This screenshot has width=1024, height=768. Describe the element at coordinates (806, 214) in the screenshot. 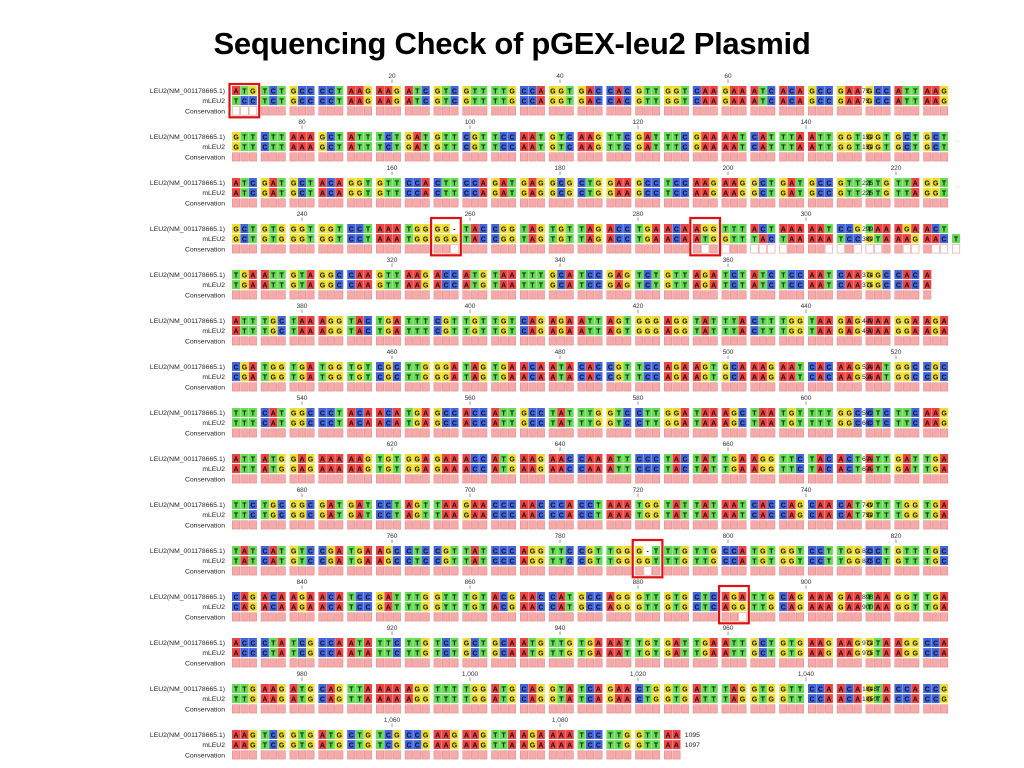

I see `ruler-label: 300` at that location.